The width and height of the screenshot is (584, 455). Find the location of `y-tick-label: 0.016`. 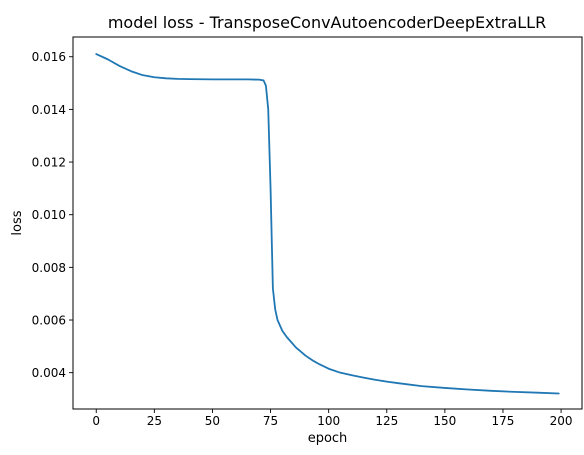

y-tick-label: 0.016 is located at coordinates (49, 57).